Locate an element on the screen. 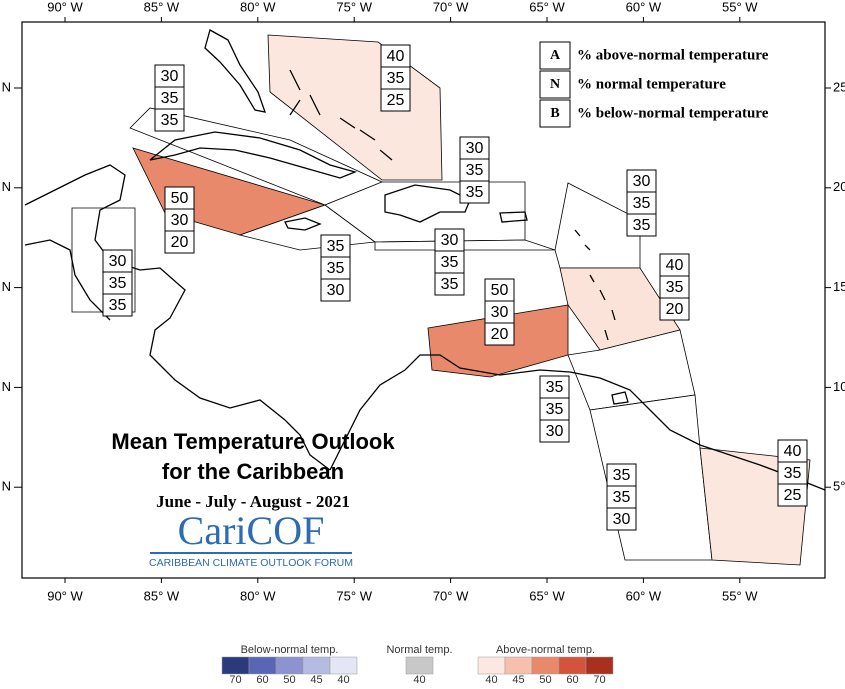  lesser-antilles is located at coordinates (595, 285).